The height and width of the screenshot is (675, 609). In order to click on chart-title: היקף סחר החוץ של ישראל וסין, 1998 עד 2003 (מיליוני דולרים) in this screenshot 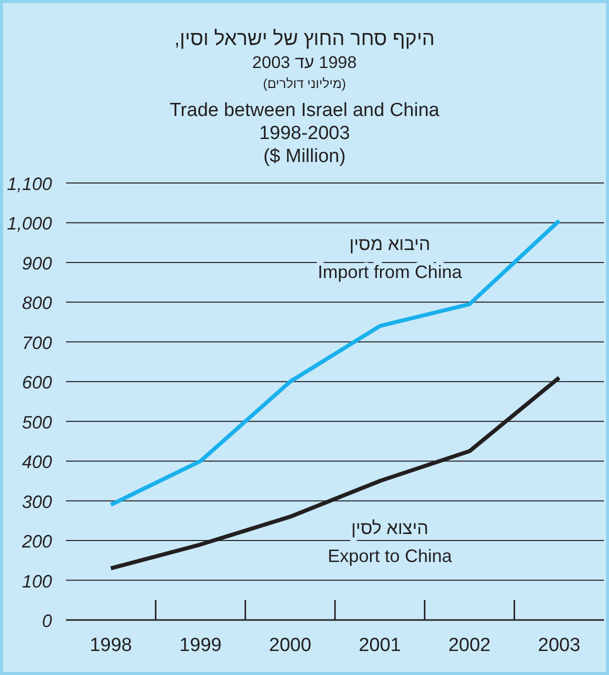, I will do `click(304, 59)`.